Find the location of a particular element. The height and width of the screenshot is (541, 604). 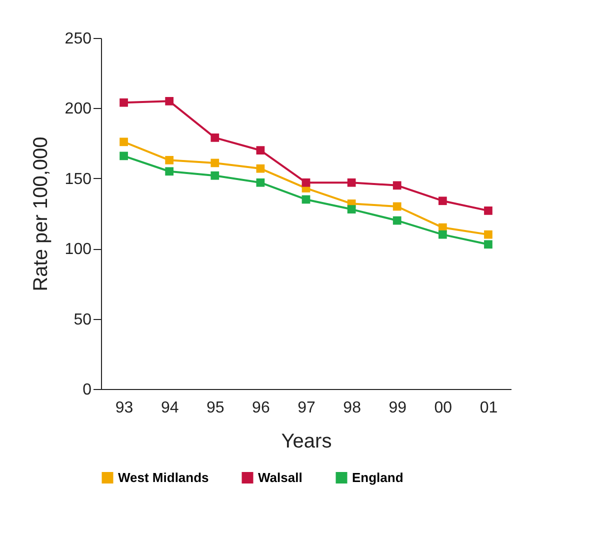

legend-label: West Midlands is located at coordinates (163, 477).